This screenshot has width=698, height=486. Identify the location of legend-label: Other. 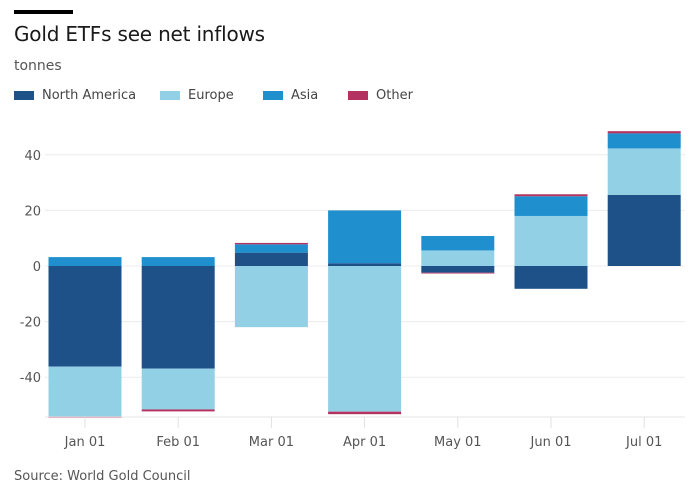
(394, 95).